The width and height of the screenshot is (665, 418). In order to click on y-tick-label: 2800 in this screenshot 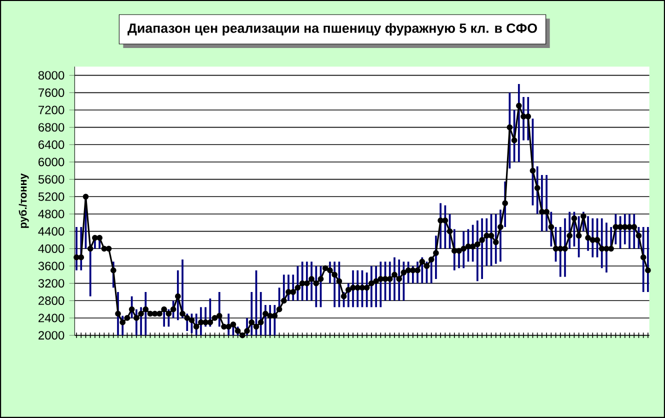, I will do `click(51, 300)`.